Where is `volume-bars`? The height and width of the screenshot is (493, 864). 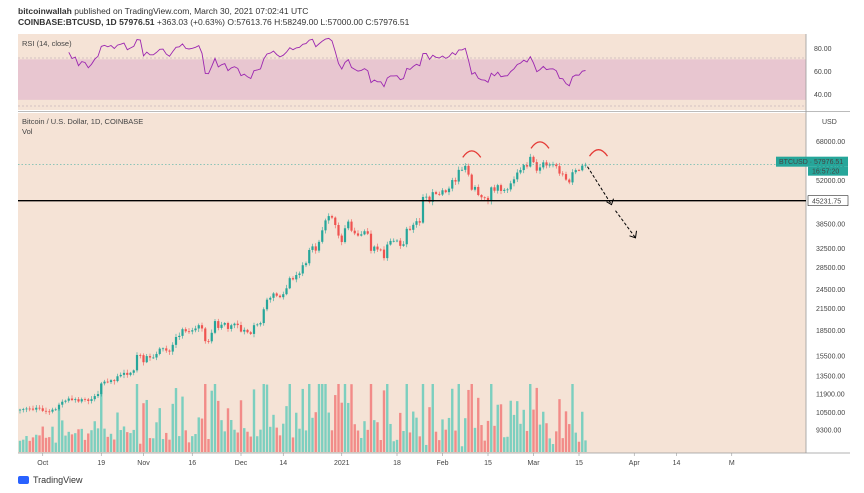 volume-bars is located at coordinates (302, 418).